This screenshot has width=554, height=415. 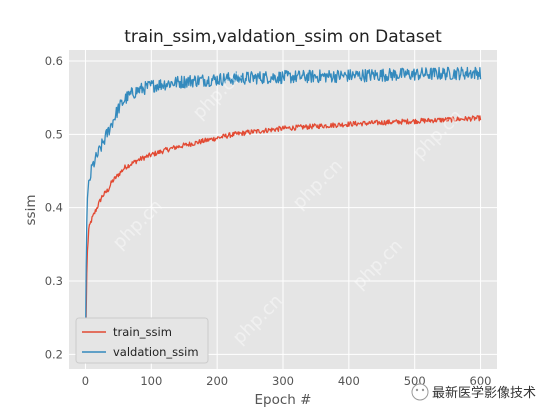 I want to click on y-axis-label: ssim, so click(x=31, y=210).